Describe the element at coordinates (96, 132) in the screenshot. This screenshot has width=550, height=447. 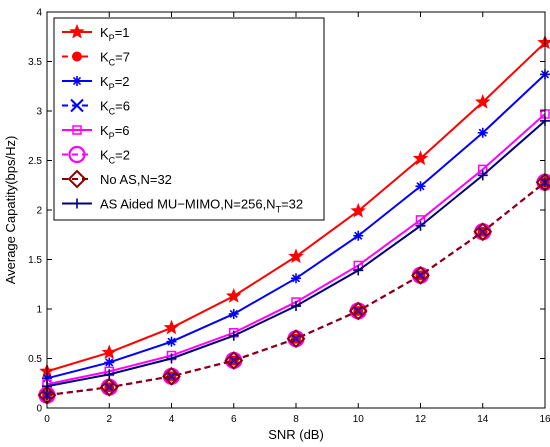
I see `legend-entry: KP=6` at that location.